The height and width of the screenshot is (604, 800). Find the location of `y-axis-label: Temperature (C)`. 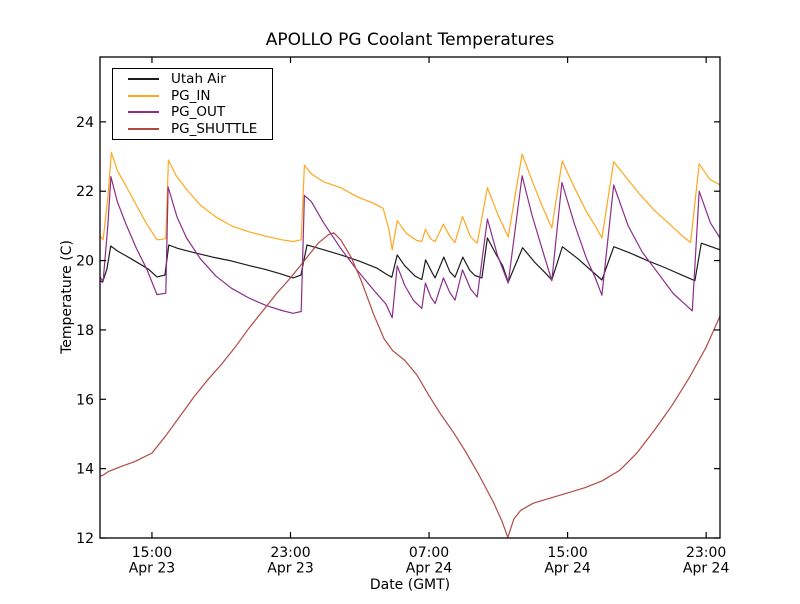

y-axis-label: Temperature (C) is located at coordinates (67, 297).